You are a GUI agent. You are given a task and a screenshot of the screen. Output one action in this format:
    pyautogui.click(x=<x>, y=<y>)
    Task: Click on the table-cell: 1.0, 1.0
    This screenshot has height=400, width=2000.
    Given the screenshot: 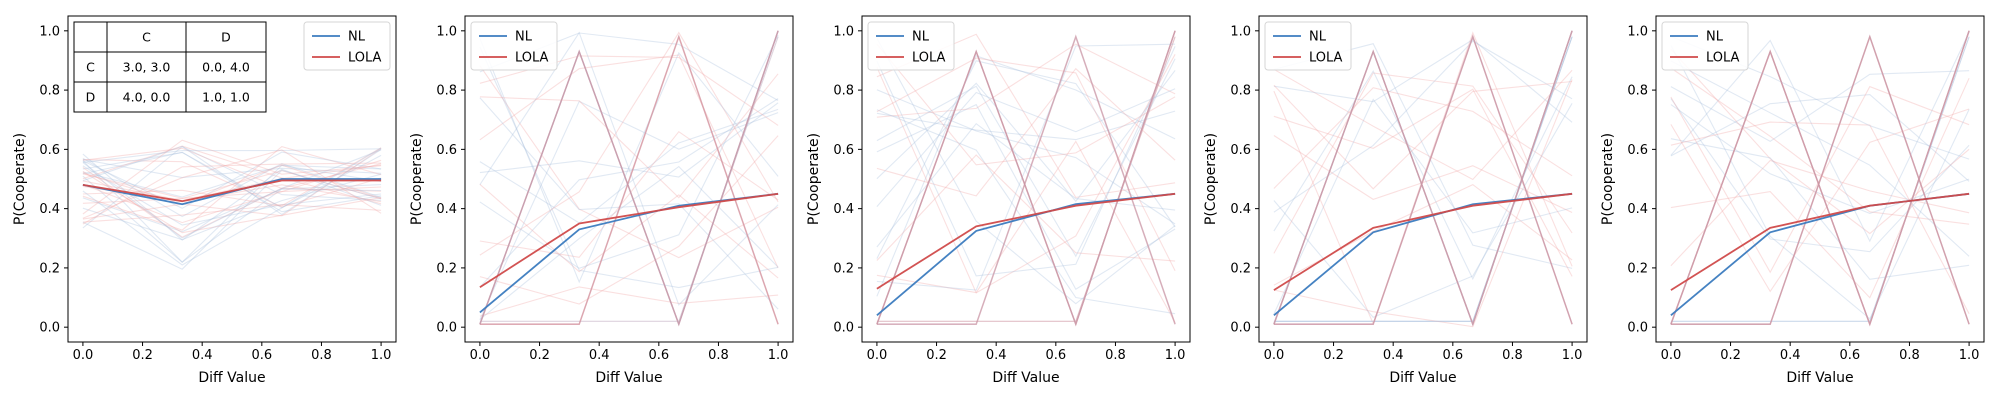 What is the action you would take?
    pyautogui.click(x=226, y=97)
    